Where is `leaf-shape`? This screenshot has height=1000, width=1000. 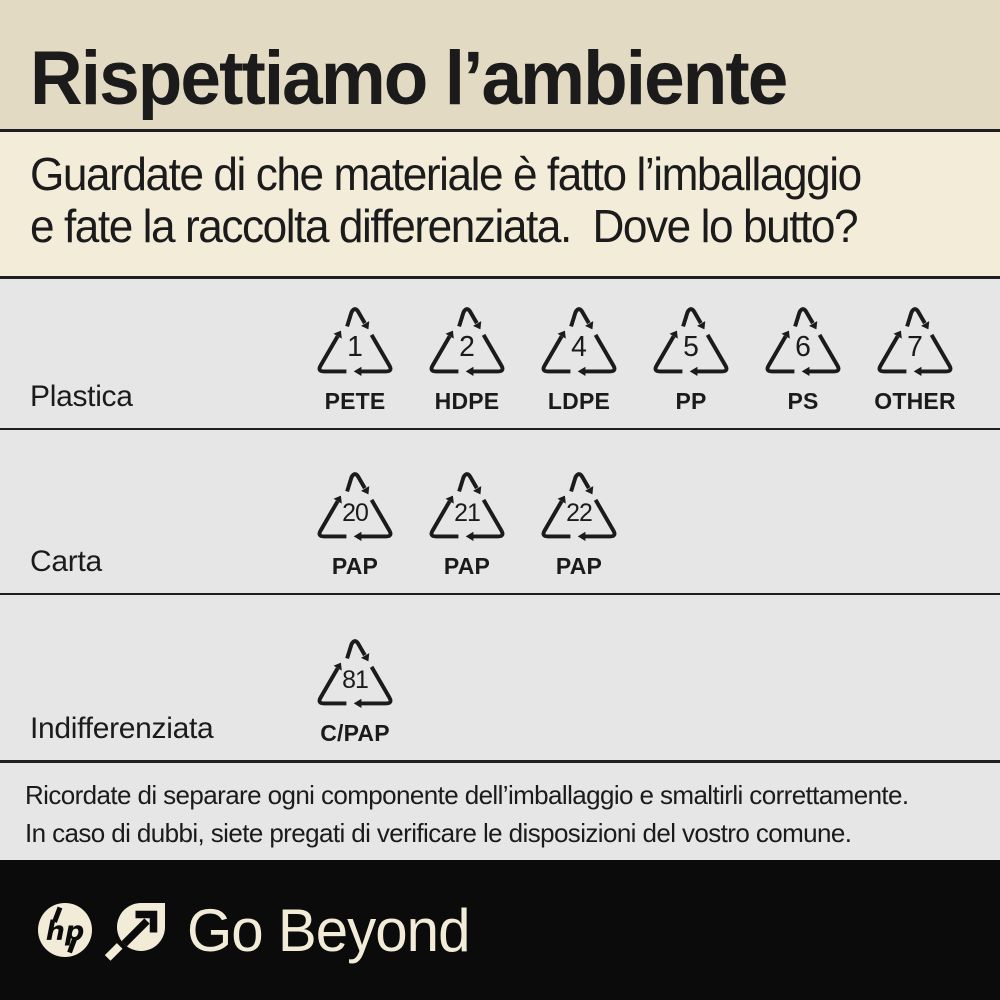
leaf-shape is located at coordinates (141, 927).